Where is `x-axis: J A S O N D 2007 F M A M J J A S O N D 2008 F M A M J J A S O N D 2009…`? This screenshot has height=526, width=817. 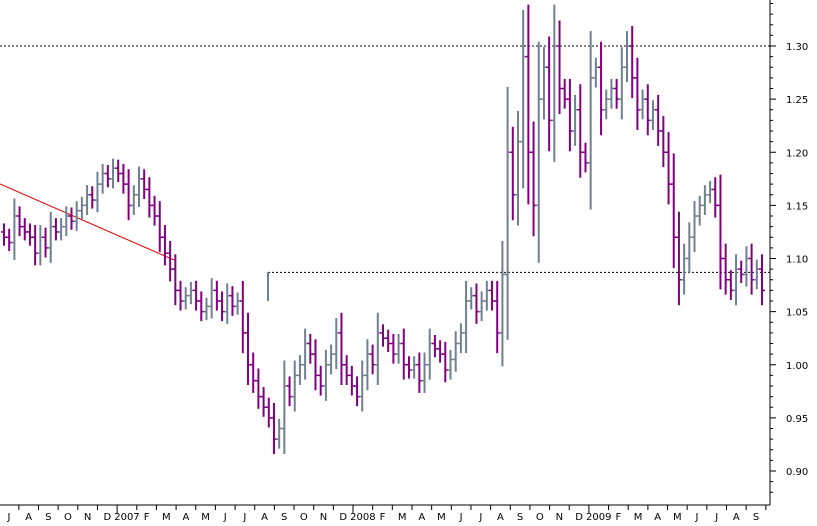 x-axis: J A S O N D 2007 F M A M J J A S O N D 2008 F M A M J J A S O N D 2009… is located at coordinates (385, 513).